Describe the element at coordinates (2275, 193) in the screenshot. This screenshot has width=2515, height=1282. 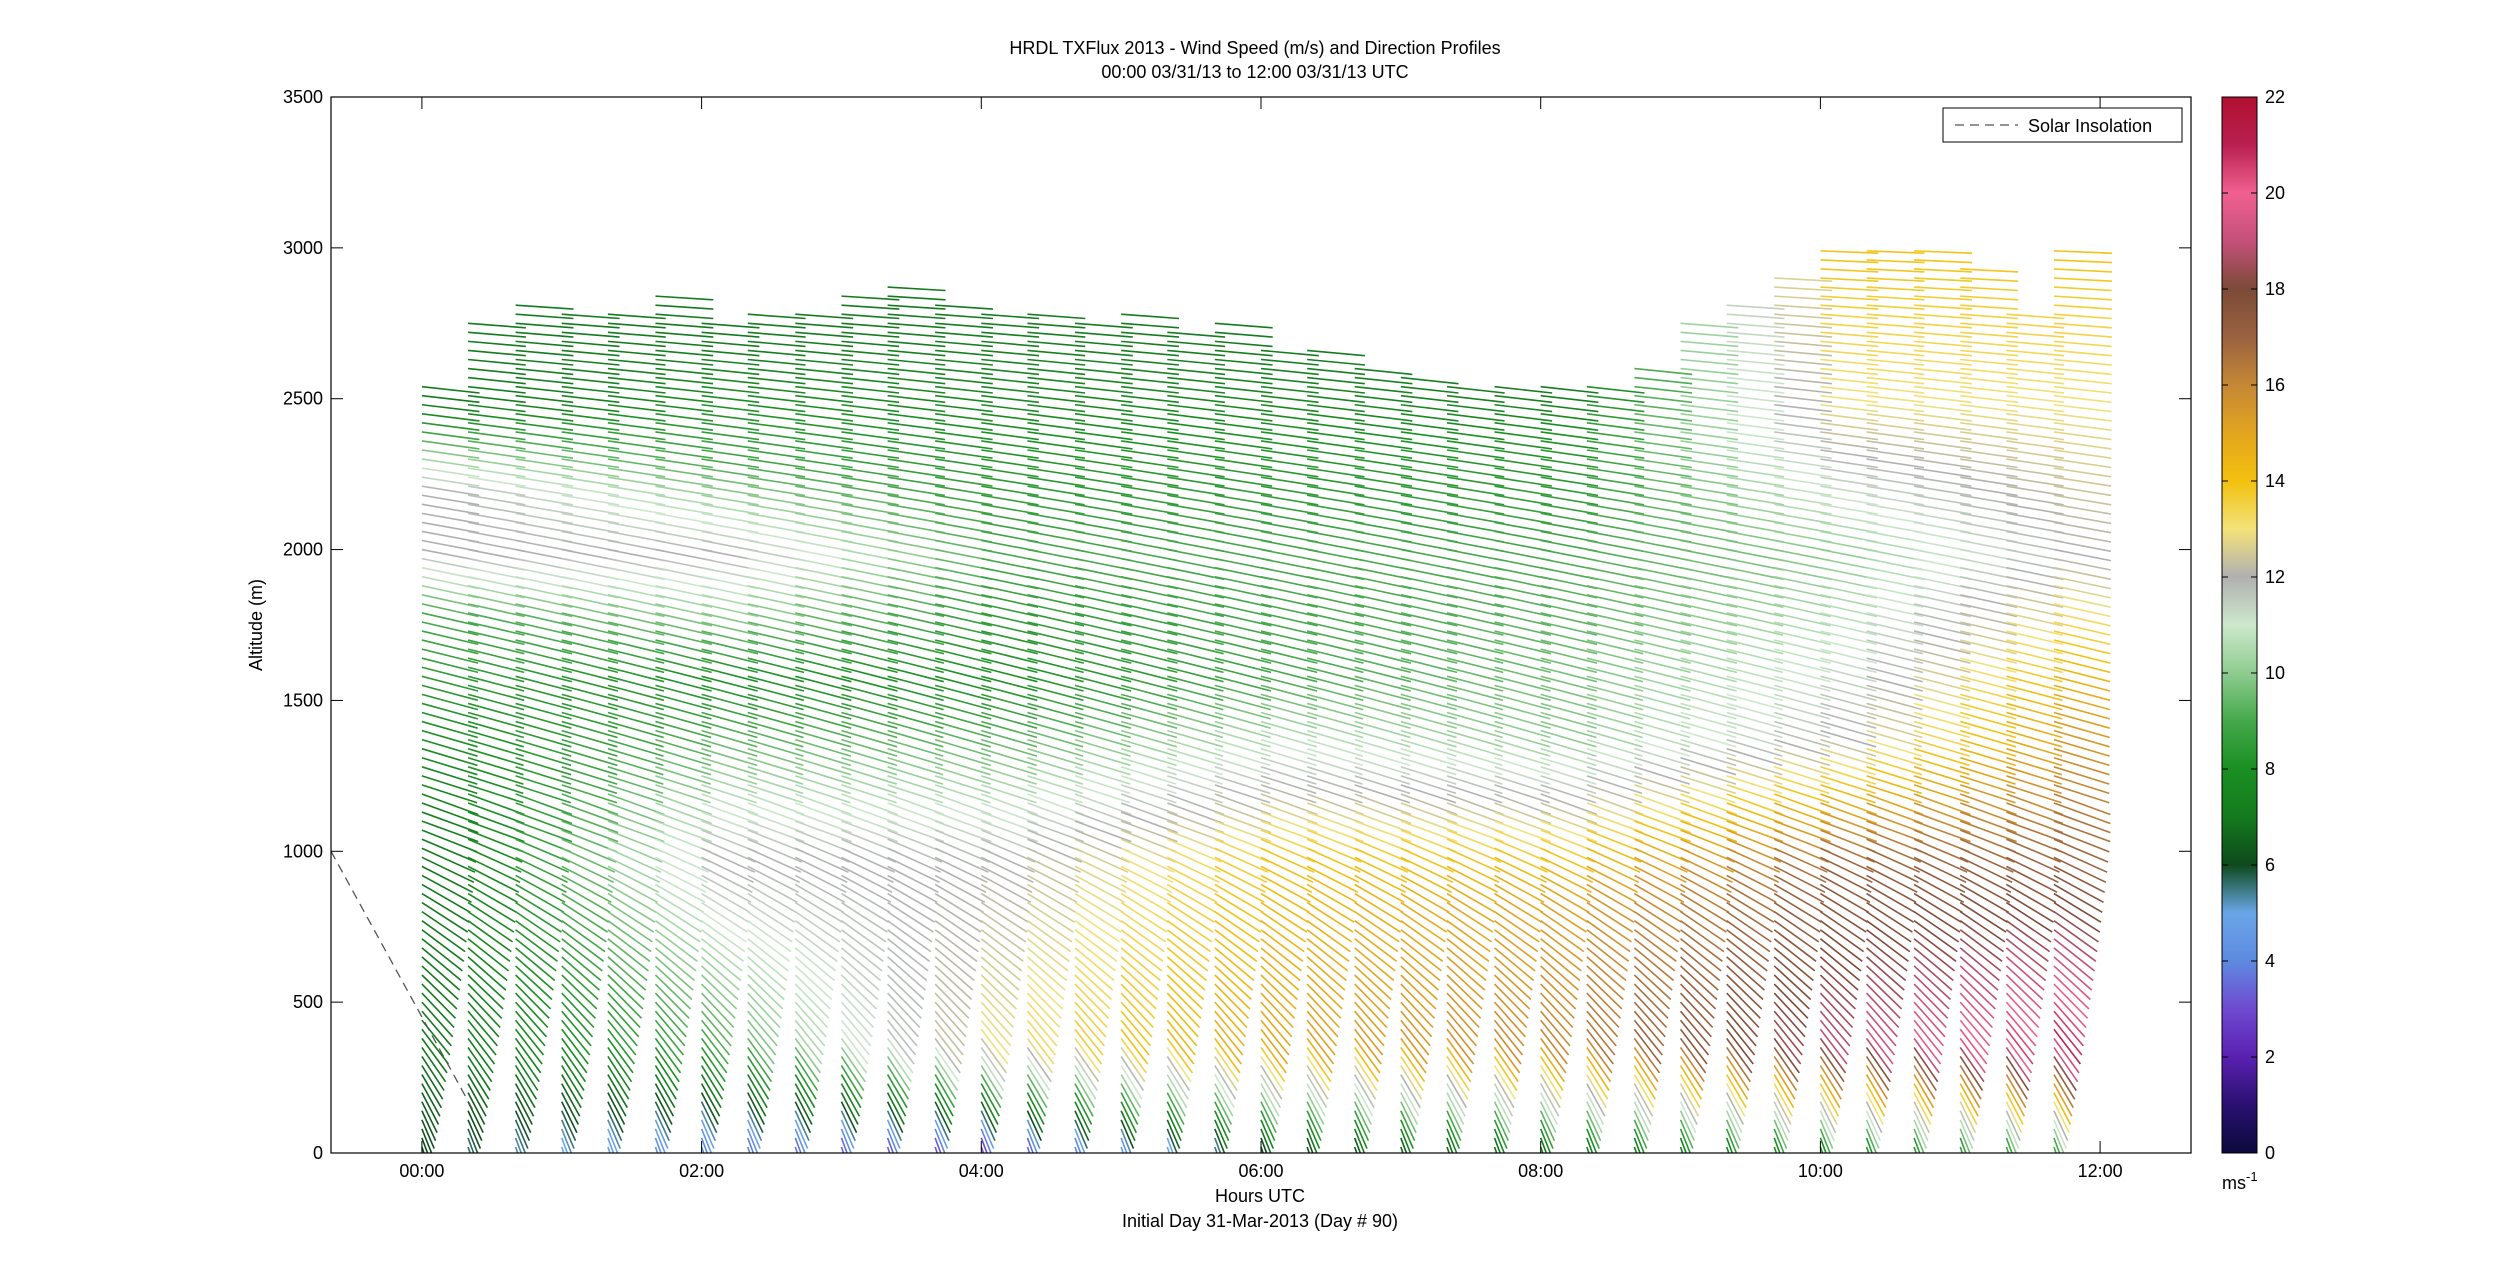
I see `colorbar-tick-label: 20` at that location.